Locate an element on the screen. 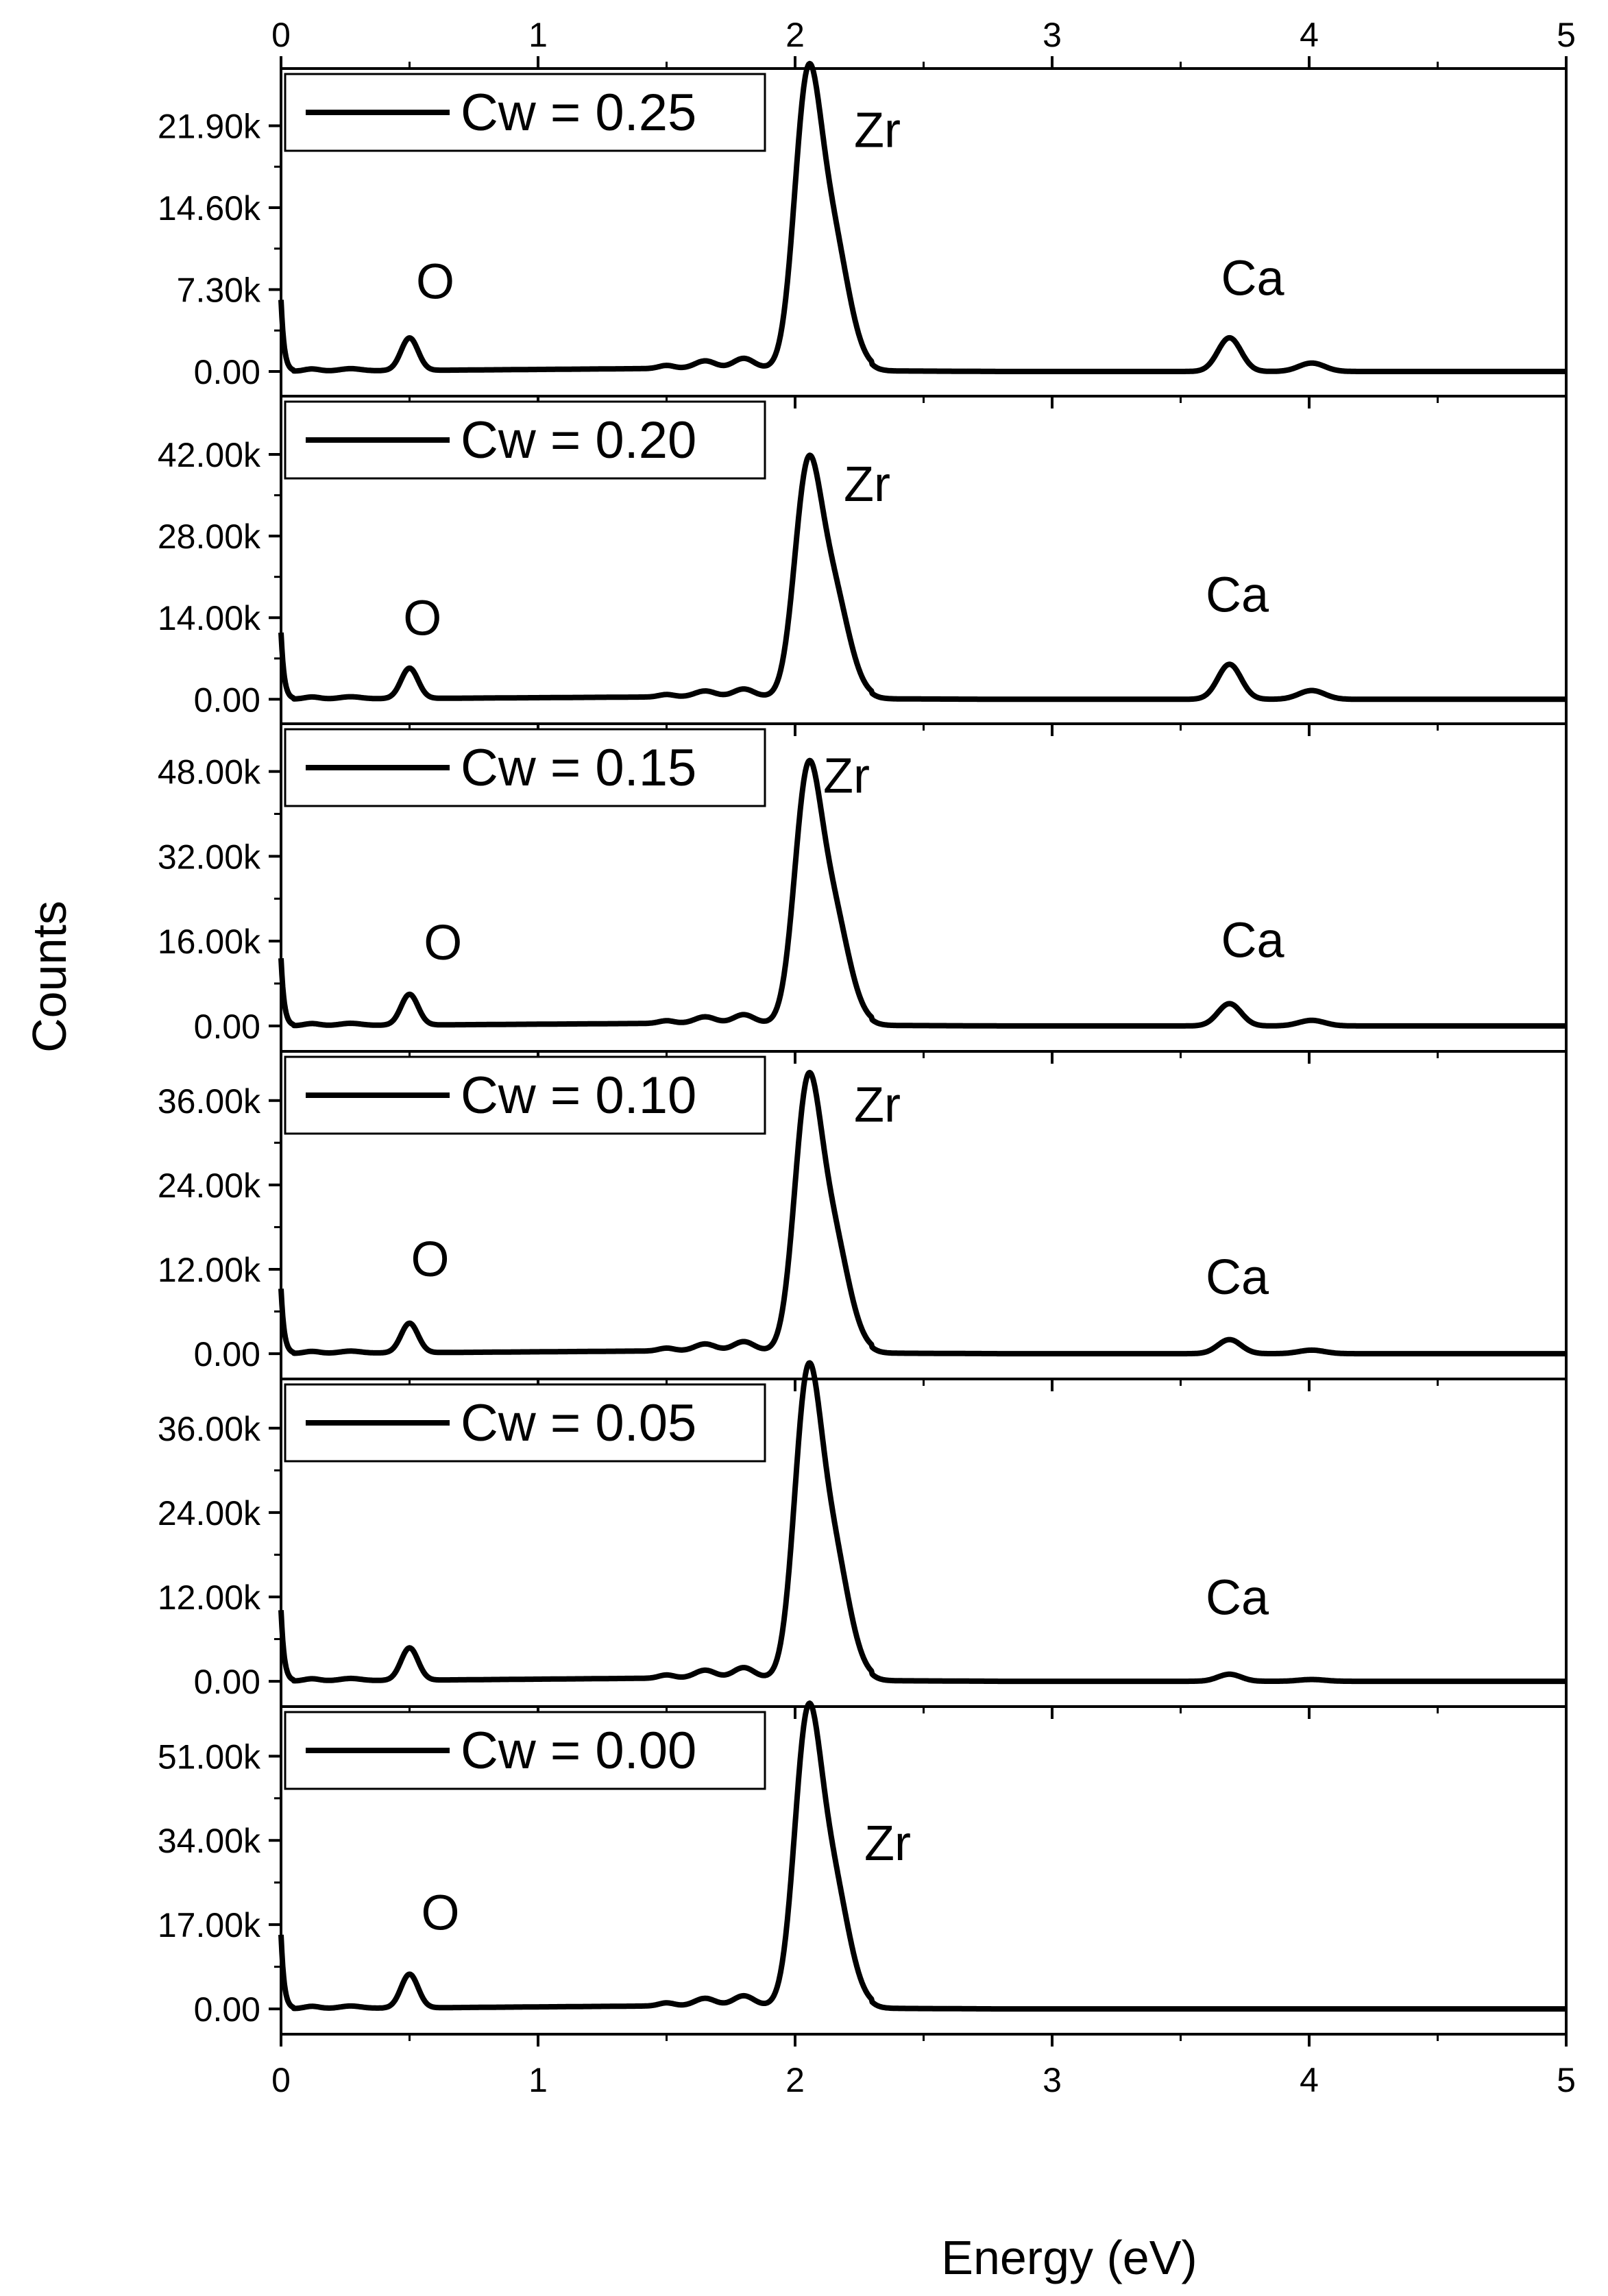  legend-label: Cw = 0.10 is located at coordinates (578, 1095).